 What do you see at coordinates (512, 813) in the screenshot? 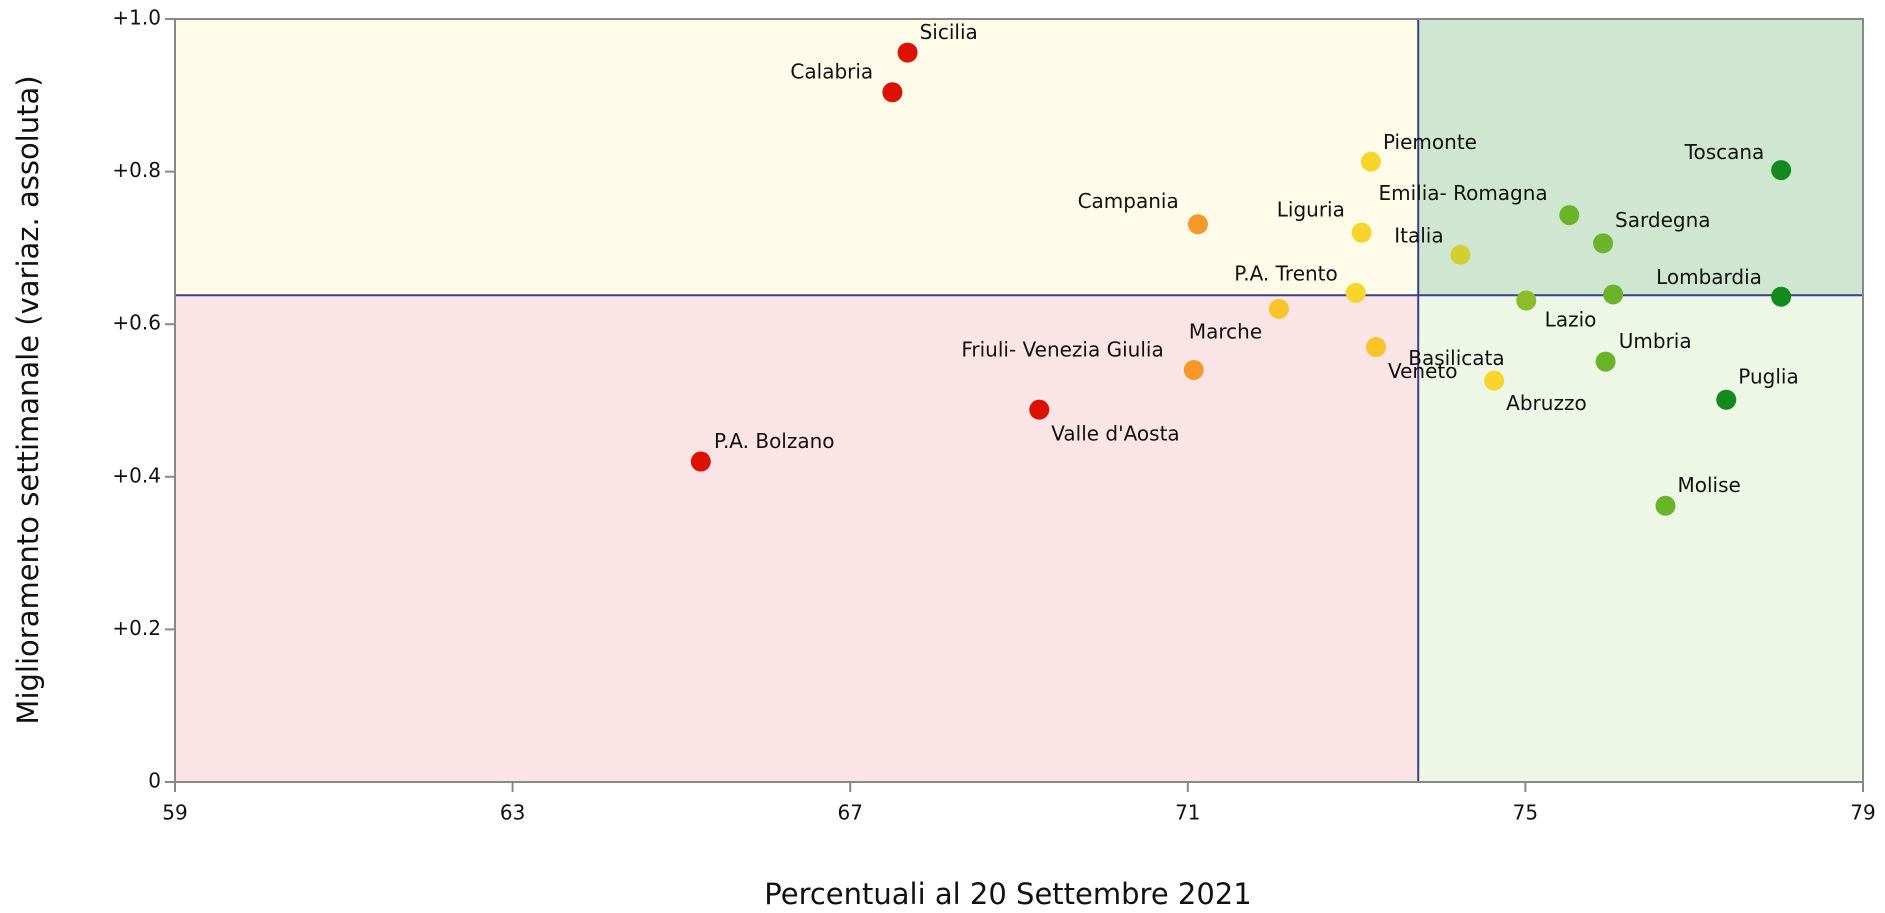
I see `x-tick-label: 63` at bounding box center [512, 813].